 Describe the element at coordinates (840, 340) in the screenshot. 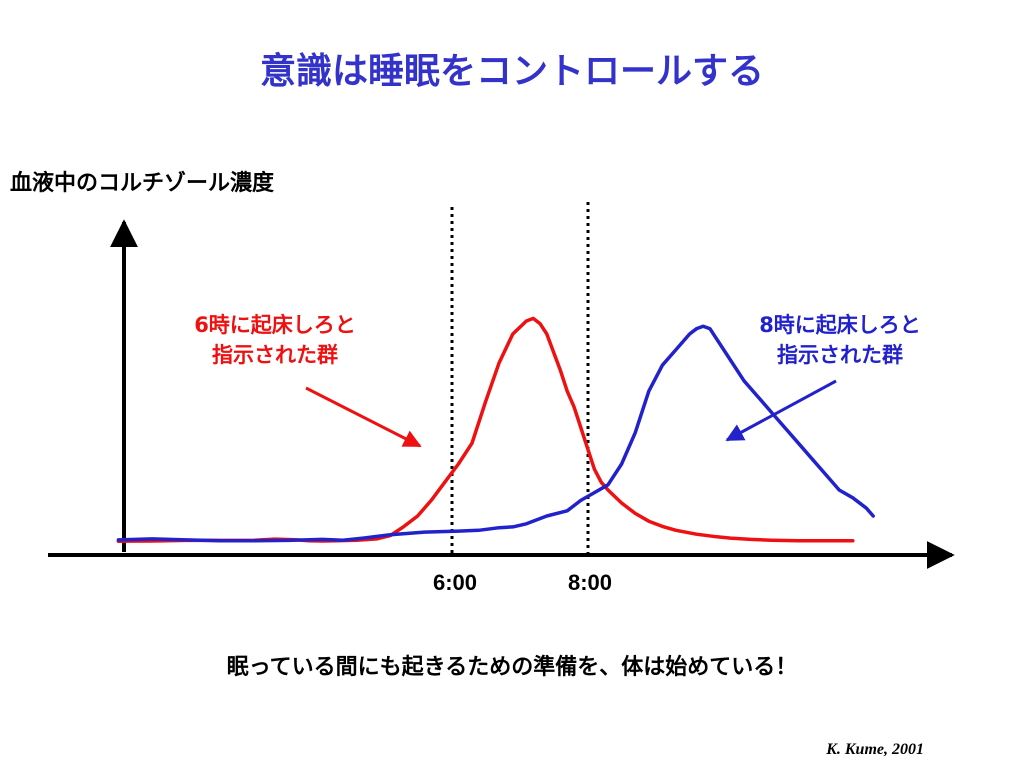

I see `annotation-8am-group: 8時に起床しろと 指示された群` at that location.